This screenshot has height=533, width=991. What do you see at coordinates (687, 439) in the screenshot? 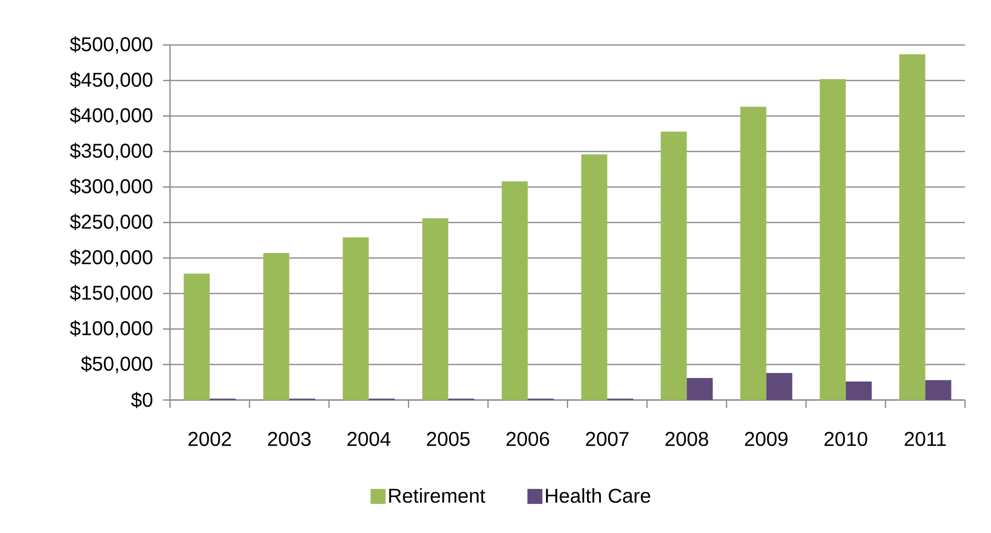
I see `x-tick-label: 2008` at bounding box center [687, 439].